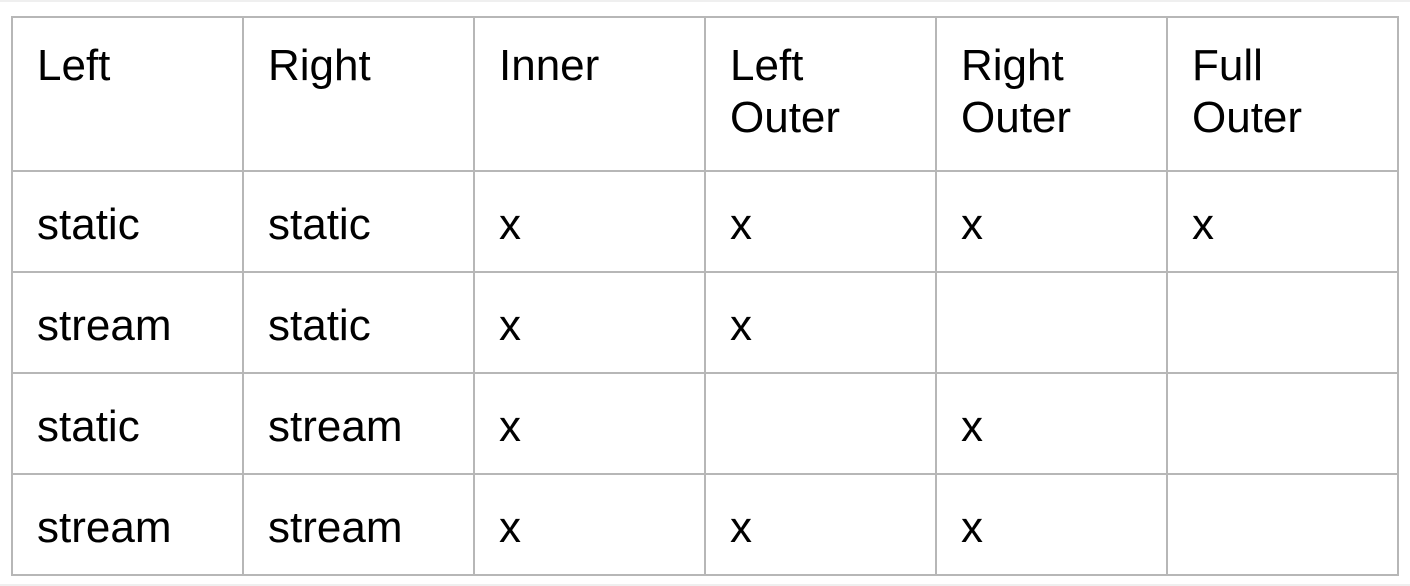 Image resolution: width=1410 pixels, height=586 pixels. What do you see at coordinates (1051, 94) in the screenshot?
I see `header-cell-right-outer: Right Outer` at bounding box center [1051, 94].